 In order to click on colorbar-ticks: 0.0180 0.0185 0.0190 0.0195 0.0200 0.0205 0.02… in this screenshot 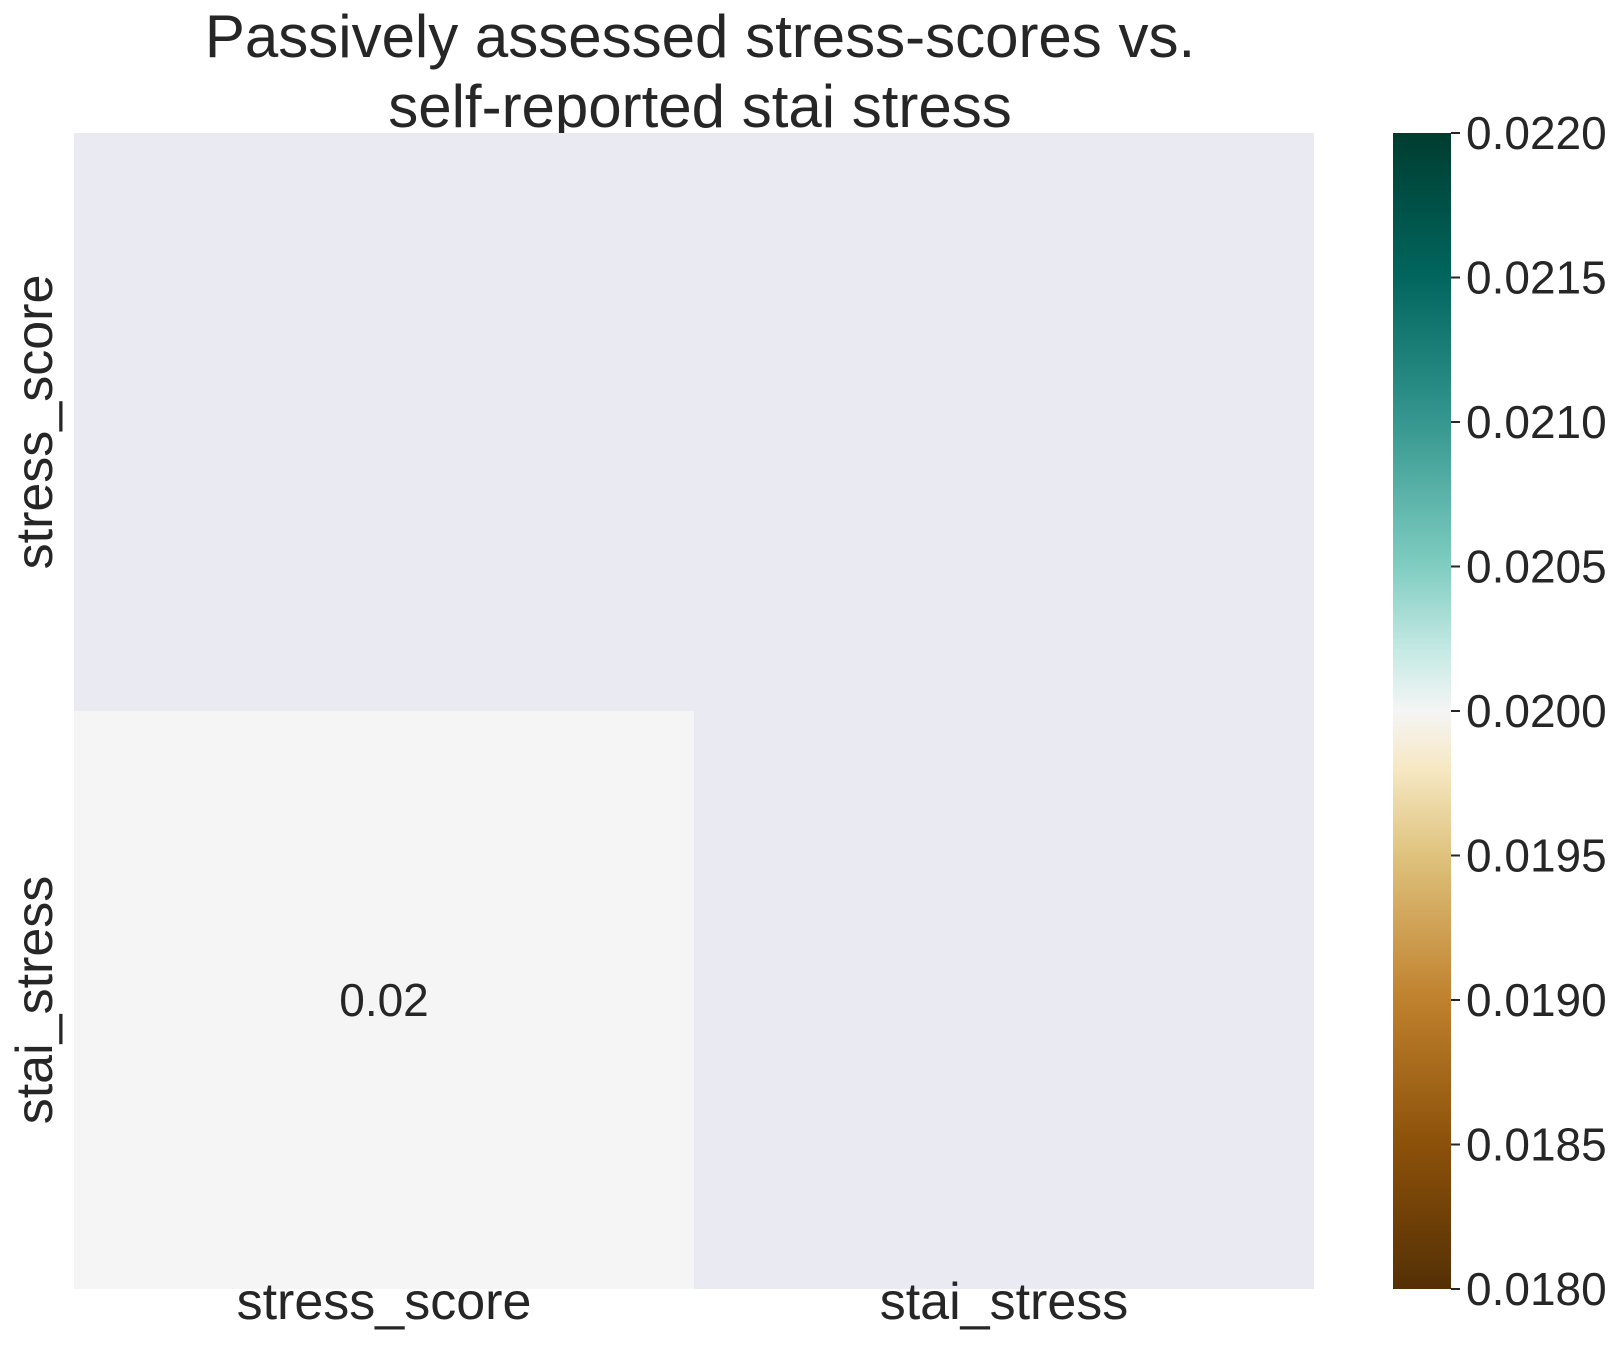, I will do `click(1529, 711)`.